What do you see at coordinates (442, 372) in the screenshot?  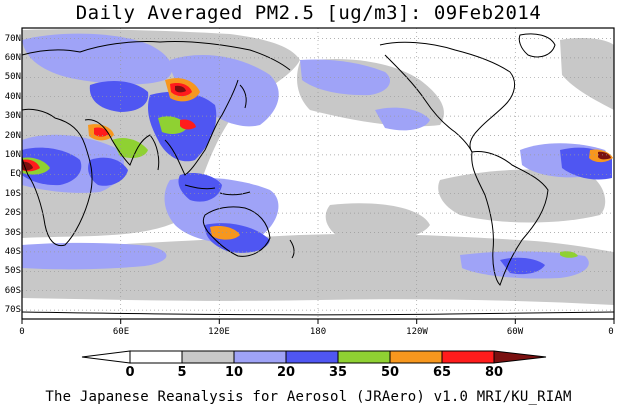 I see `colorbar-label-65: 65` at bounding box center [442, 372].